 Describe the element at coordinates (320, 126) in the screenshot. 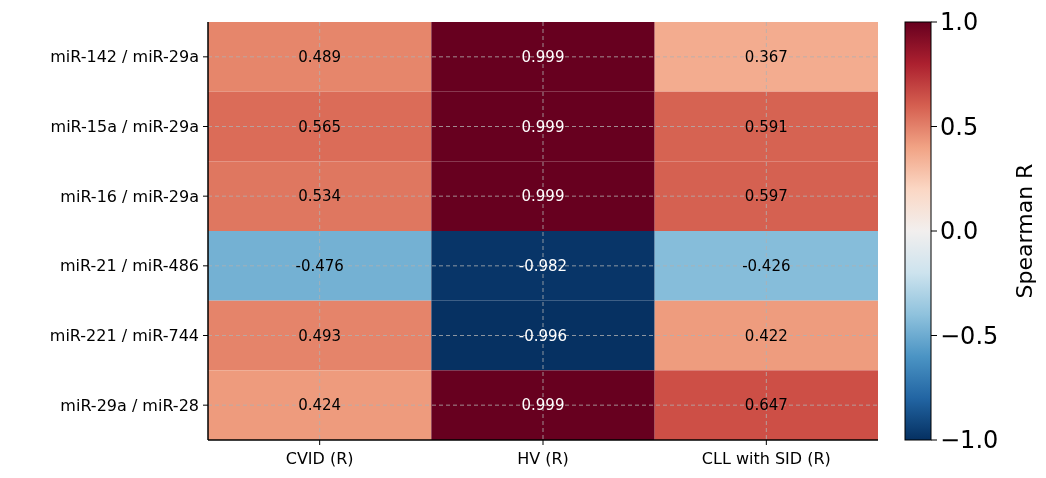

I see `data-label: 0.565` at that location.